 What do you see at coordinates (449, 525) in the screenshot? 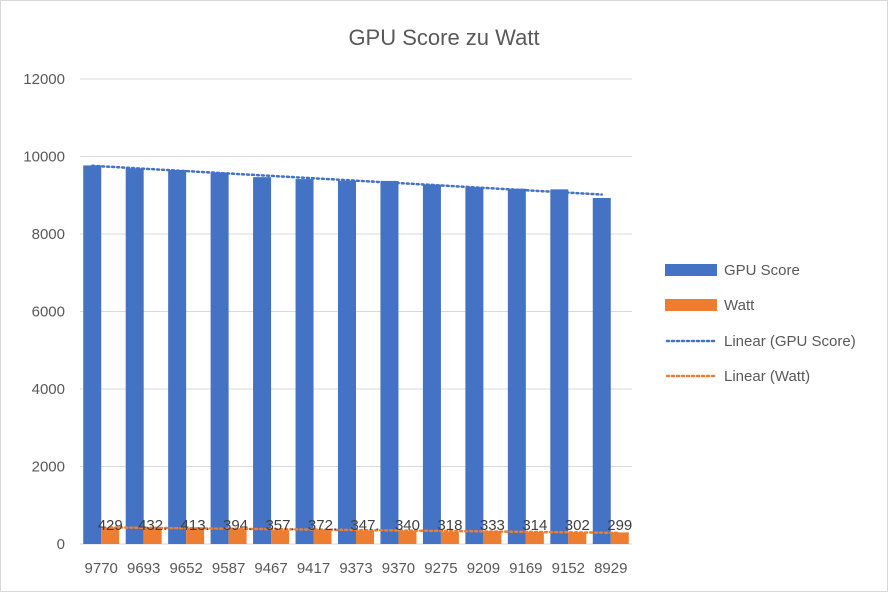
I see `data-label-watt: 318` at bounding box center [449, 525].